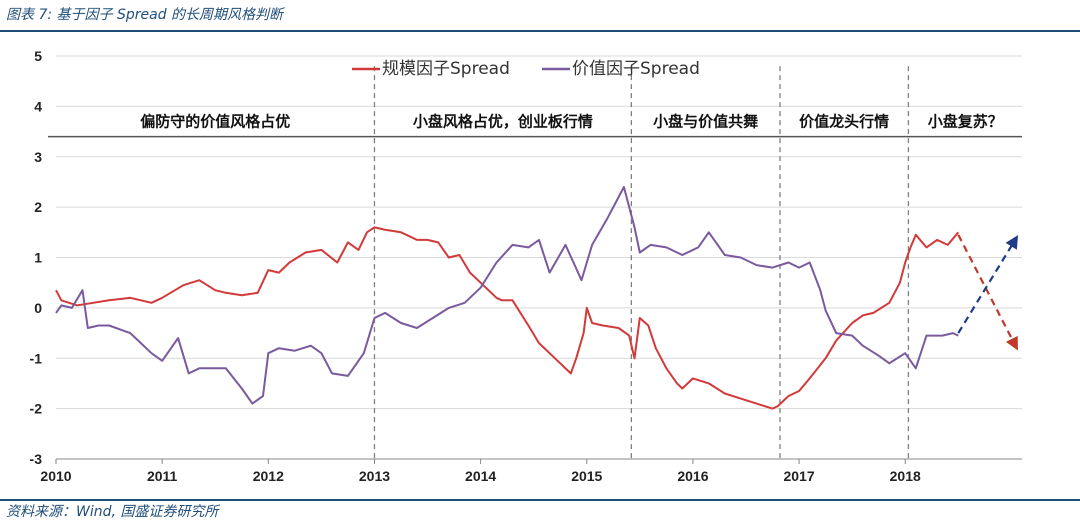  I want to click on regime-label: 小盘与价值共舞, so click(705, 121).